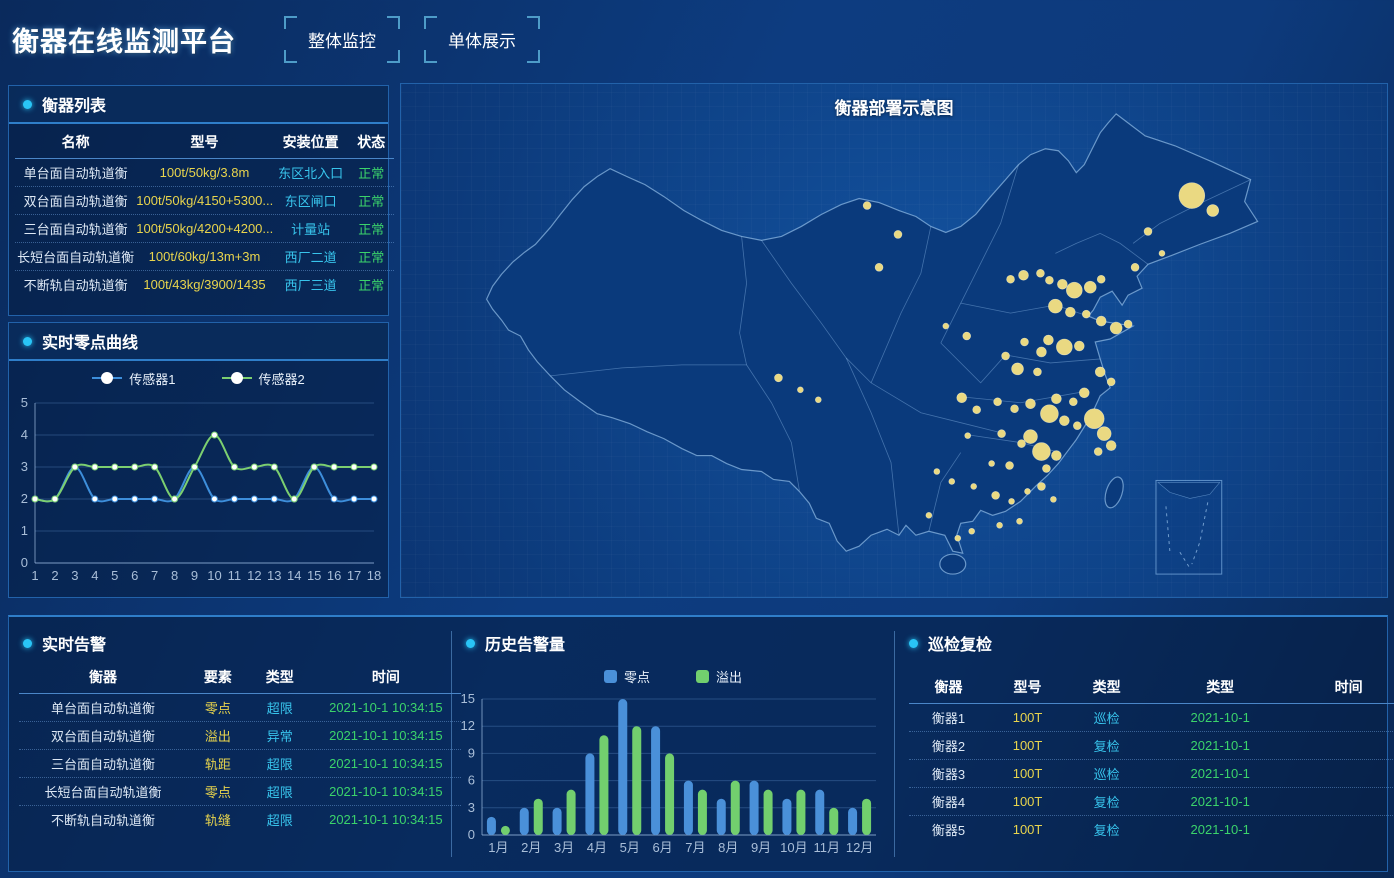  Describe the element at coordinates (374, 575) in the screenshot. I see `svg-text: 18` at that location.